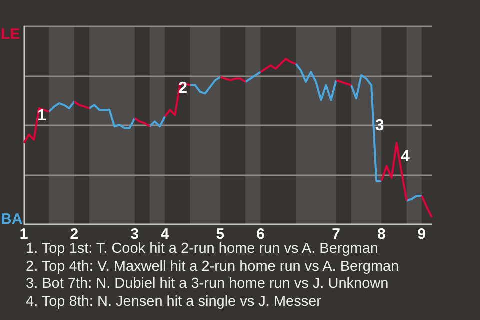  What do you see at coordinates (422, 235) in the screenshot?
I see `x-tick-label: 9` at bounding box center [422, 235].